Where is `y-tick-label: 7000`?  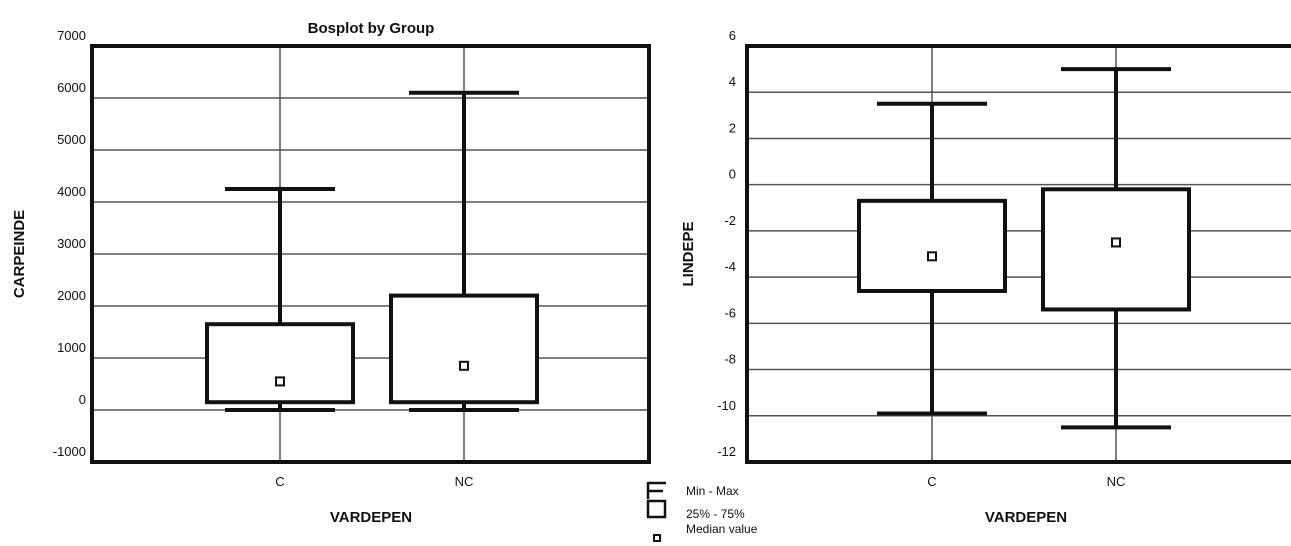
y-tick-label: 7000 is located at coordinates (71, 35).